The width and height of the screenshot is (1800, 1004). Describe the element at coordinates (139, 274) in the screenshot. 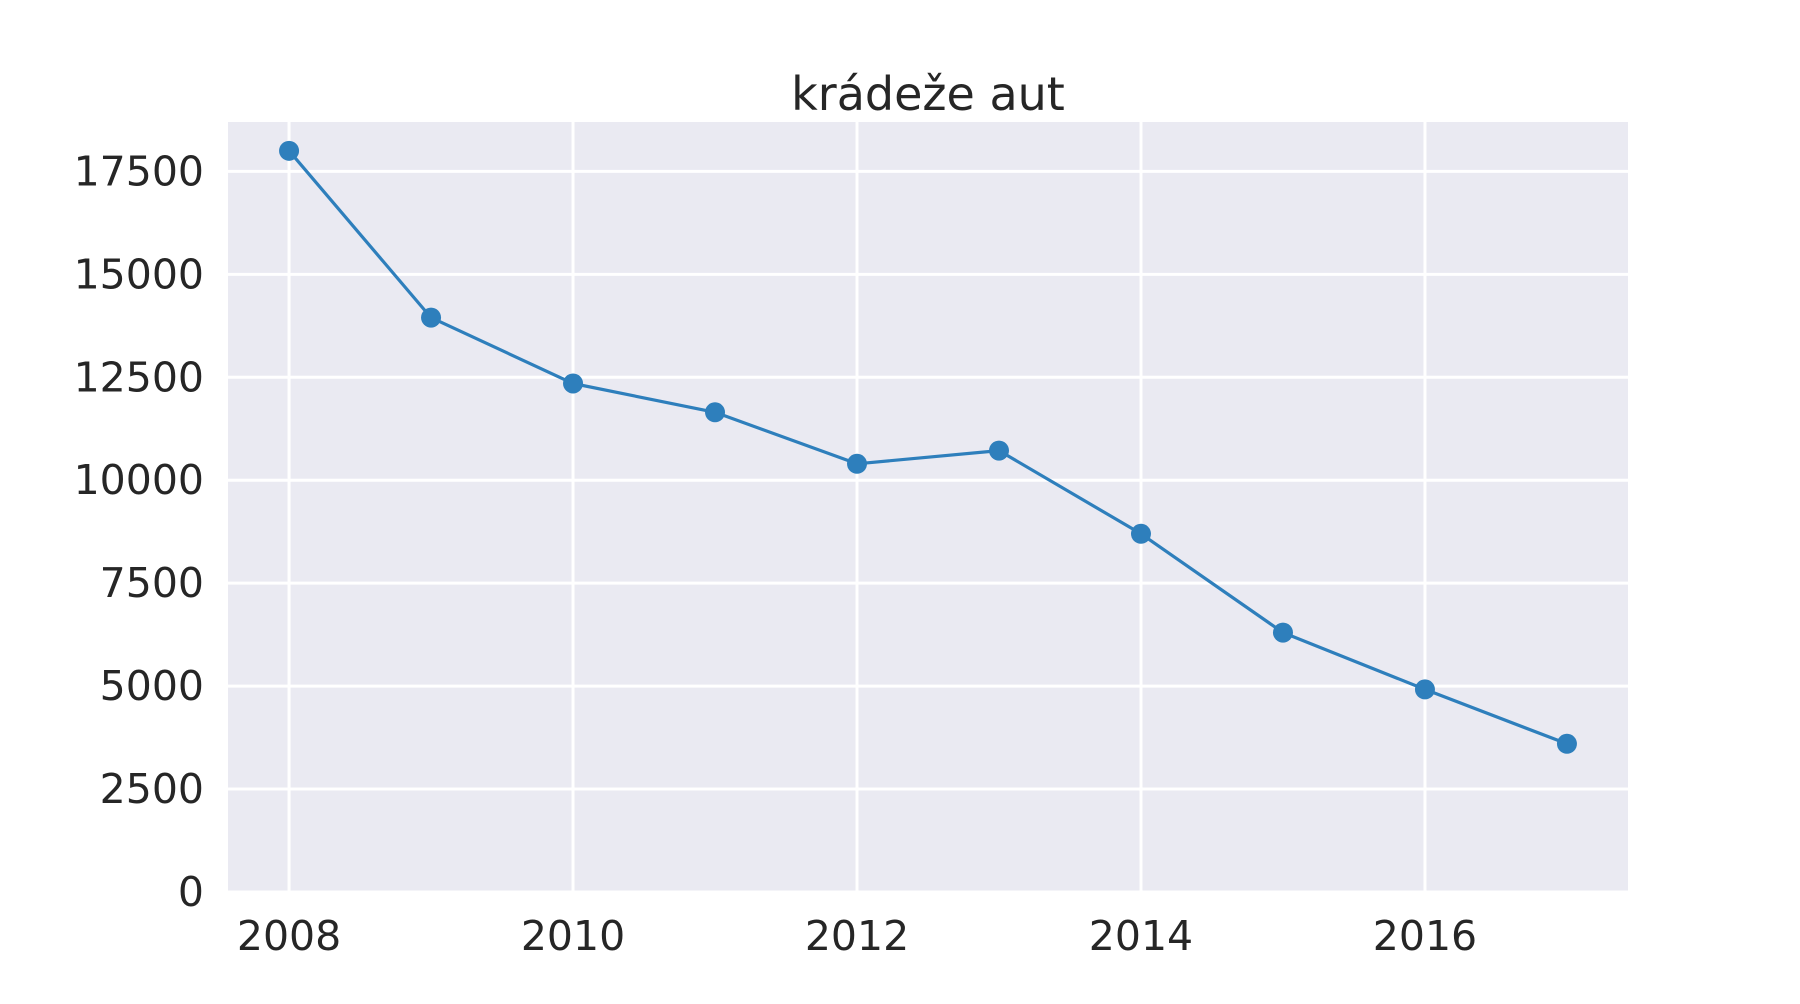

I see `y-tick-label: 15000` at that location.